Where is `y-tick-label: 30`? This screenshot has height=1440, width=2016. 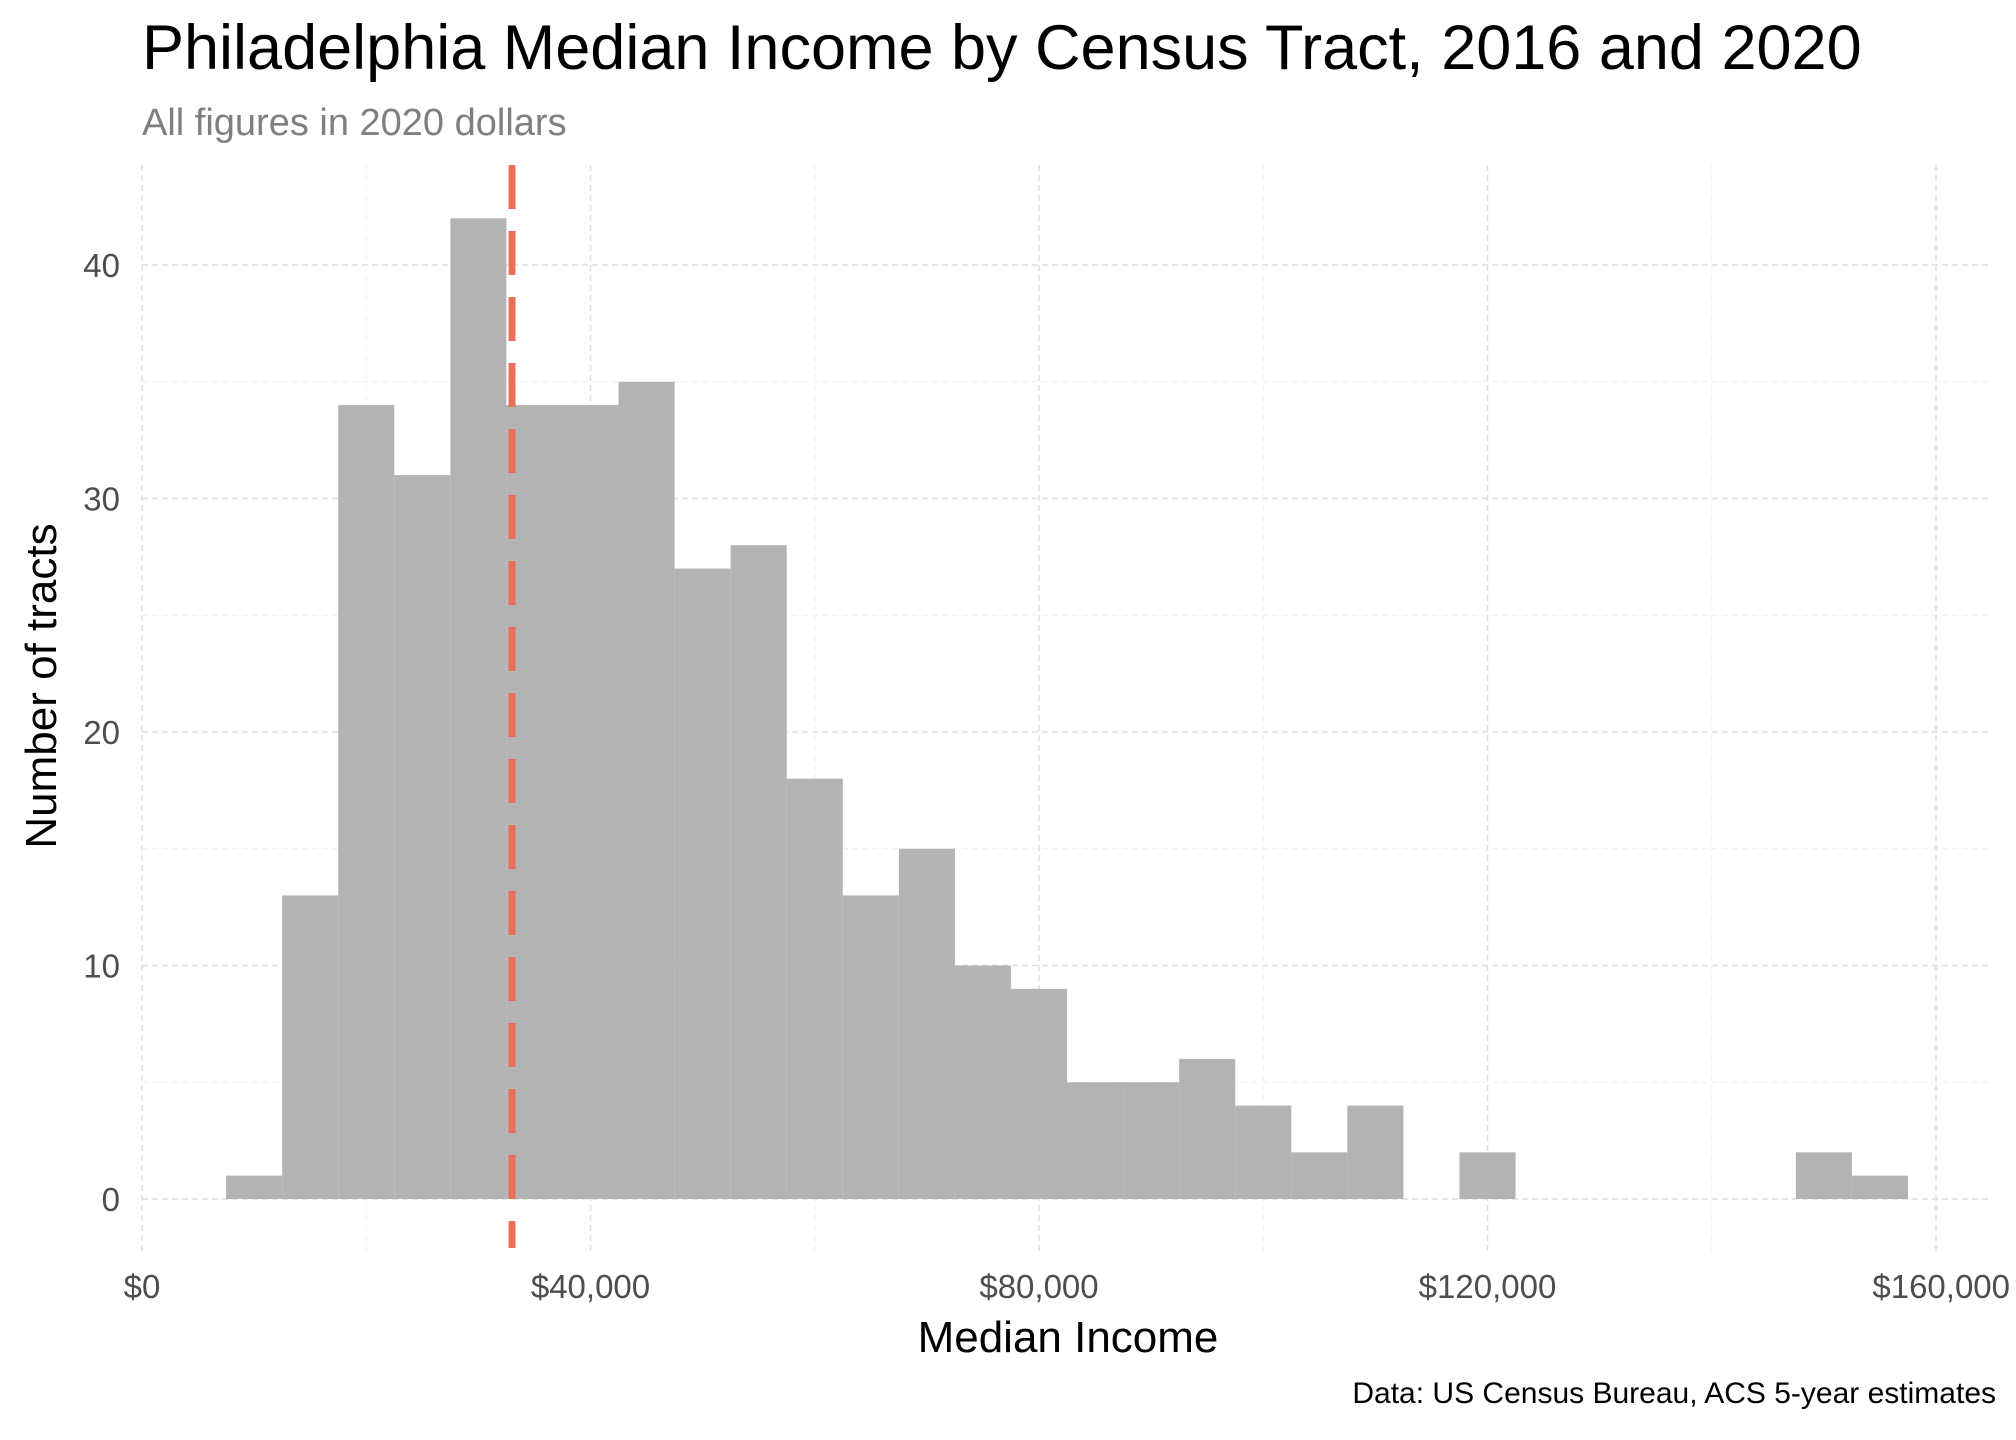
y-tick-label: 30 is located at coordinates (101, 499).